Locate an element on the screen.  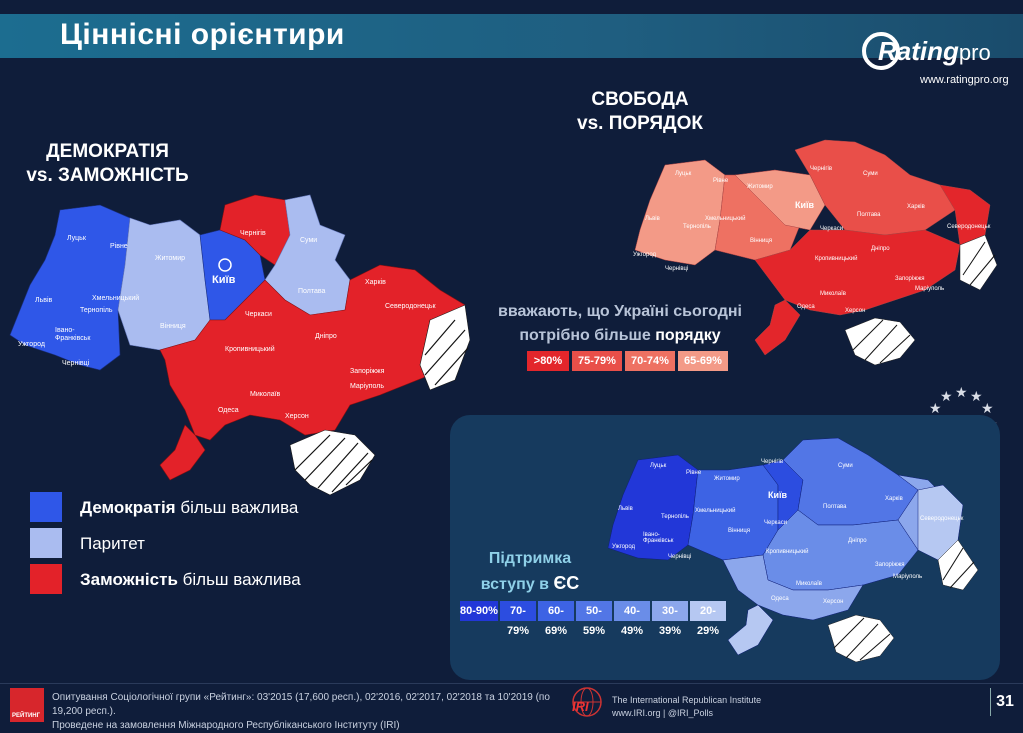
map3-city-sievierodonetsk: Северодонецьк is located at coordinates (942, 519).